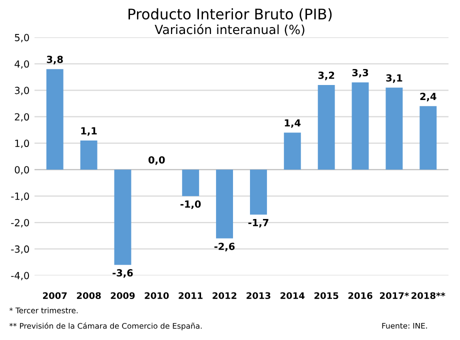  I want to click on x-tick-label: 2018**, so click(429, 296).